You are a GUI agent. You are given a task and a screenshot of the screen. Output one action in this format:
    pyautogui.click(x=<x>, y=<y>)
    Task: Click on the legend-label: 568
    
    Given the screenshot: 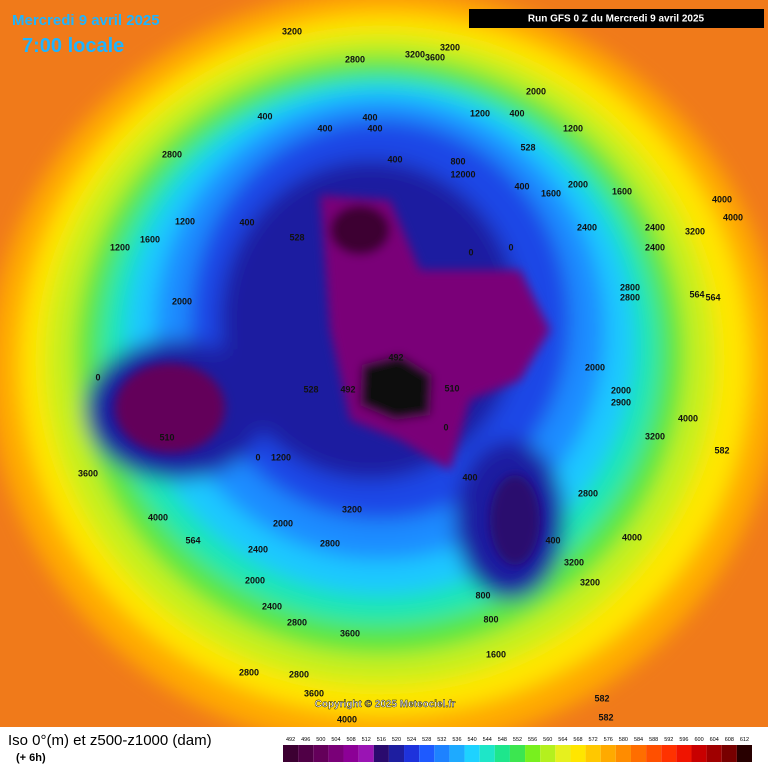 What is the action you would take?
    pyautogui.click(x=577, y=740)
    